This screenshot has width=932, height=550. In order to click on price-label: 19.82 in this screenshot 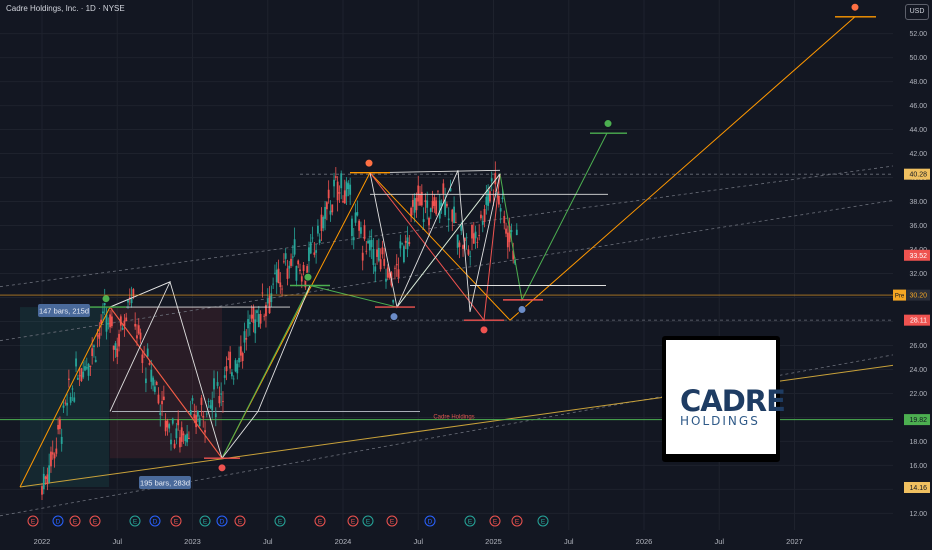, I will do `click(918, 420)`.